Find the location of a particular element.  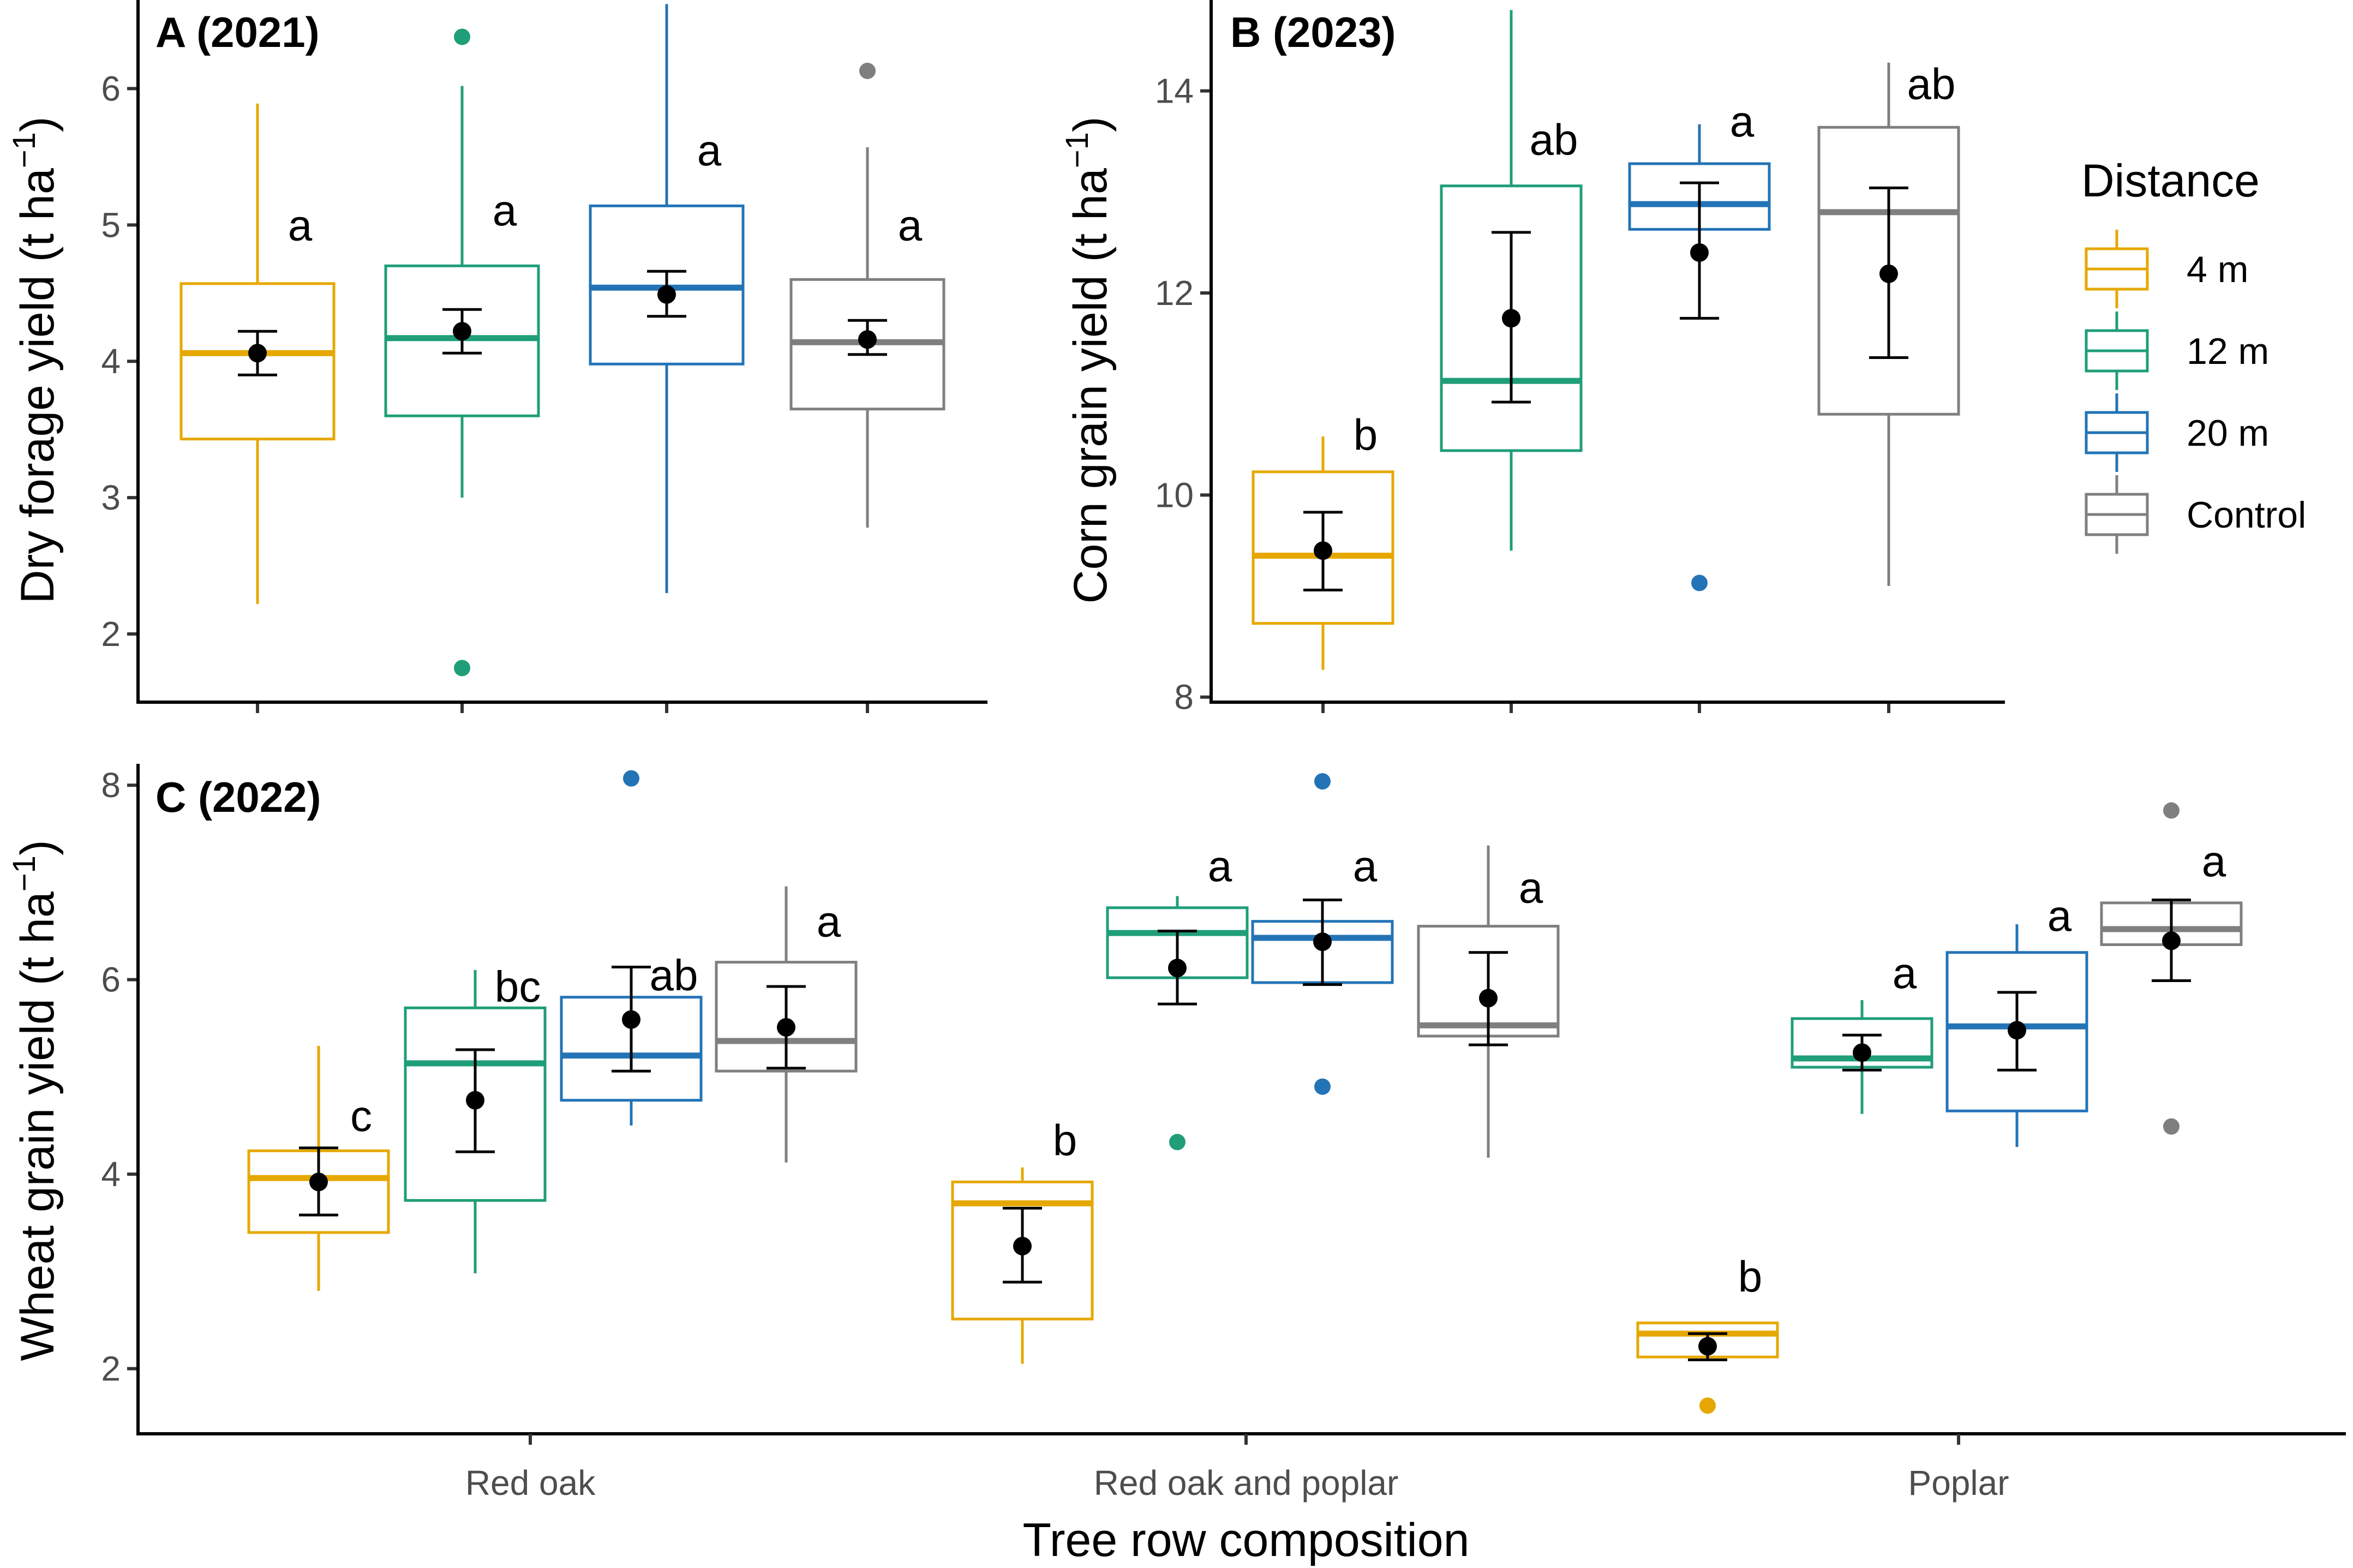

panel-c-control-g0-box is located at coordinates (786, 1017).